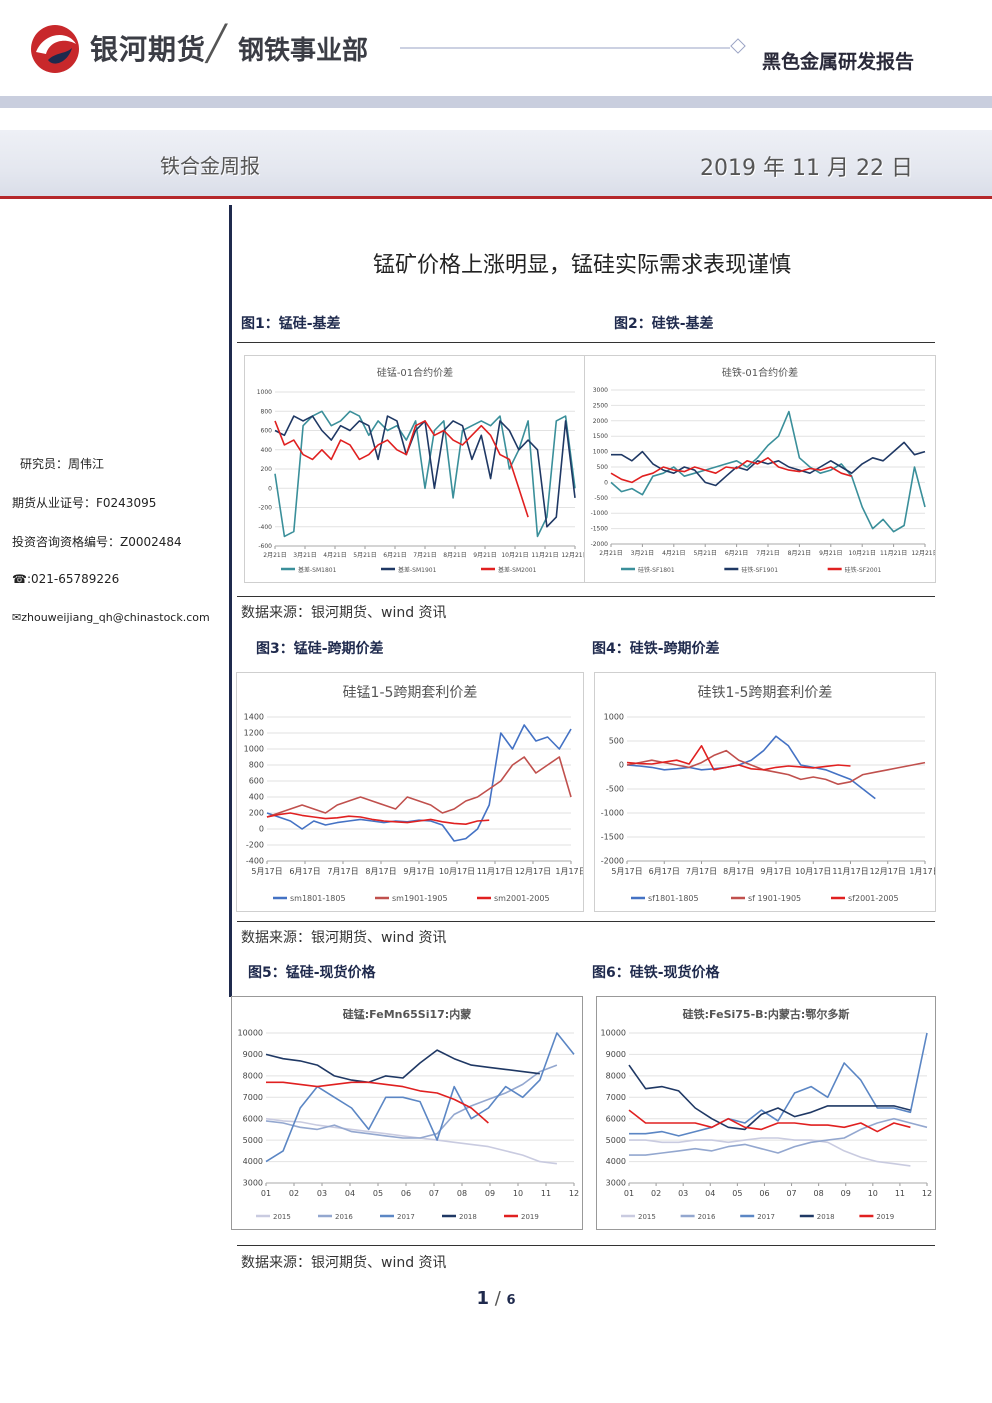 This screenshot has height=1403, width=992. What do you see at coordinates (573, 555) in the screenshot?
I see `x-tick-label: 12月21日` at bounding box center [573, 555].